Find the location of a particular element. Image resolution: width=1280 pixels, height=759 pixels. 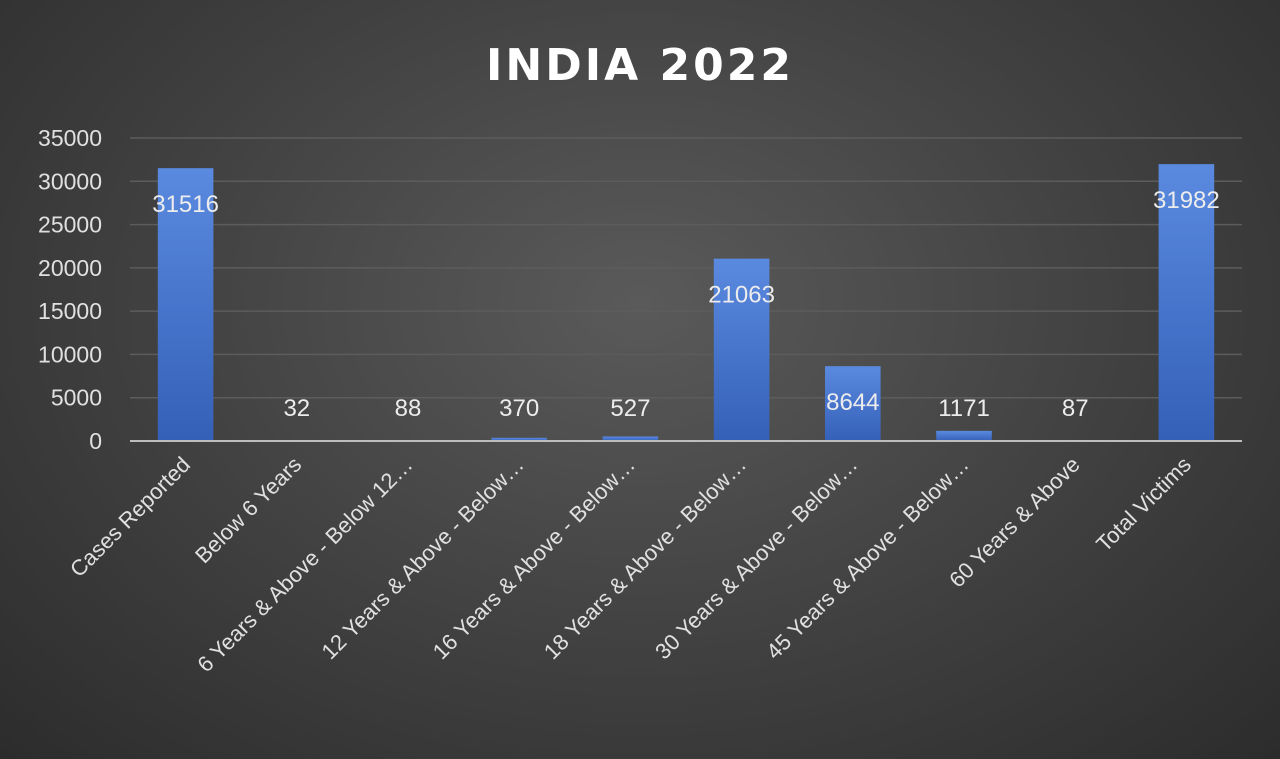

y-axis: 0 5000 10000 15000 20000 25000 30000 35000 is located at coordinates (70, 289).